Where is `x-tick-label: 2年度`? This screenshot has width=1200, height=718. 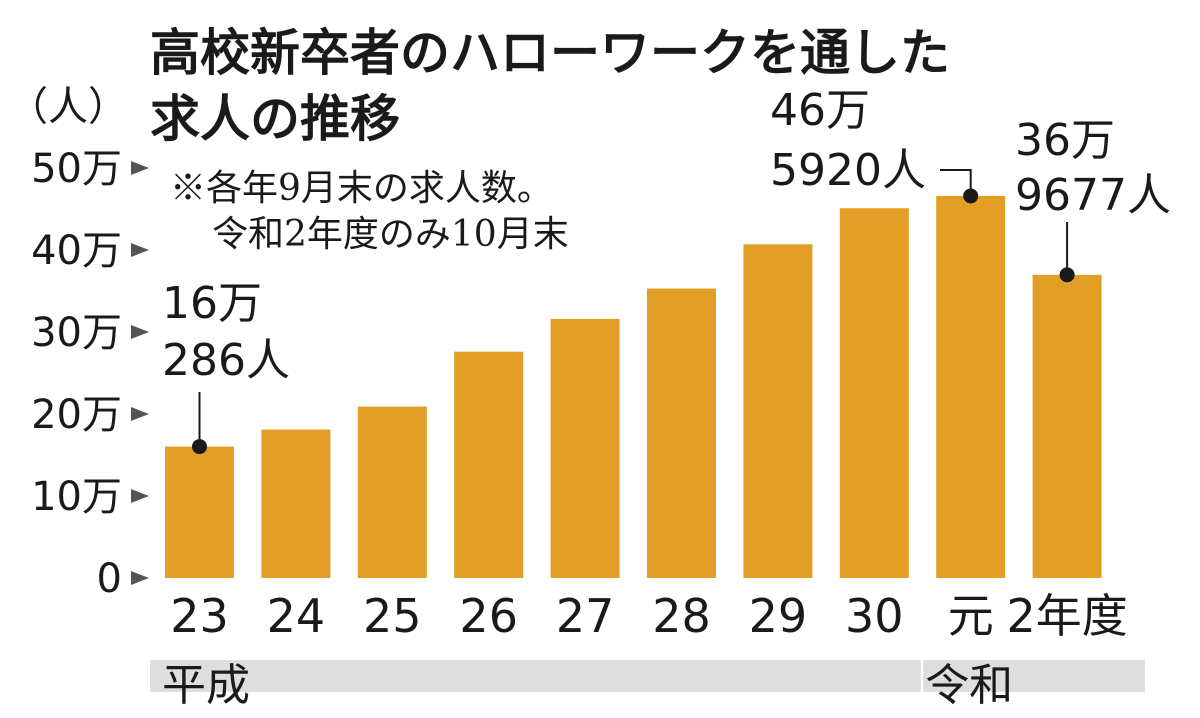 x-tick-label: 2年度 is located at coordinates (1066, 616).